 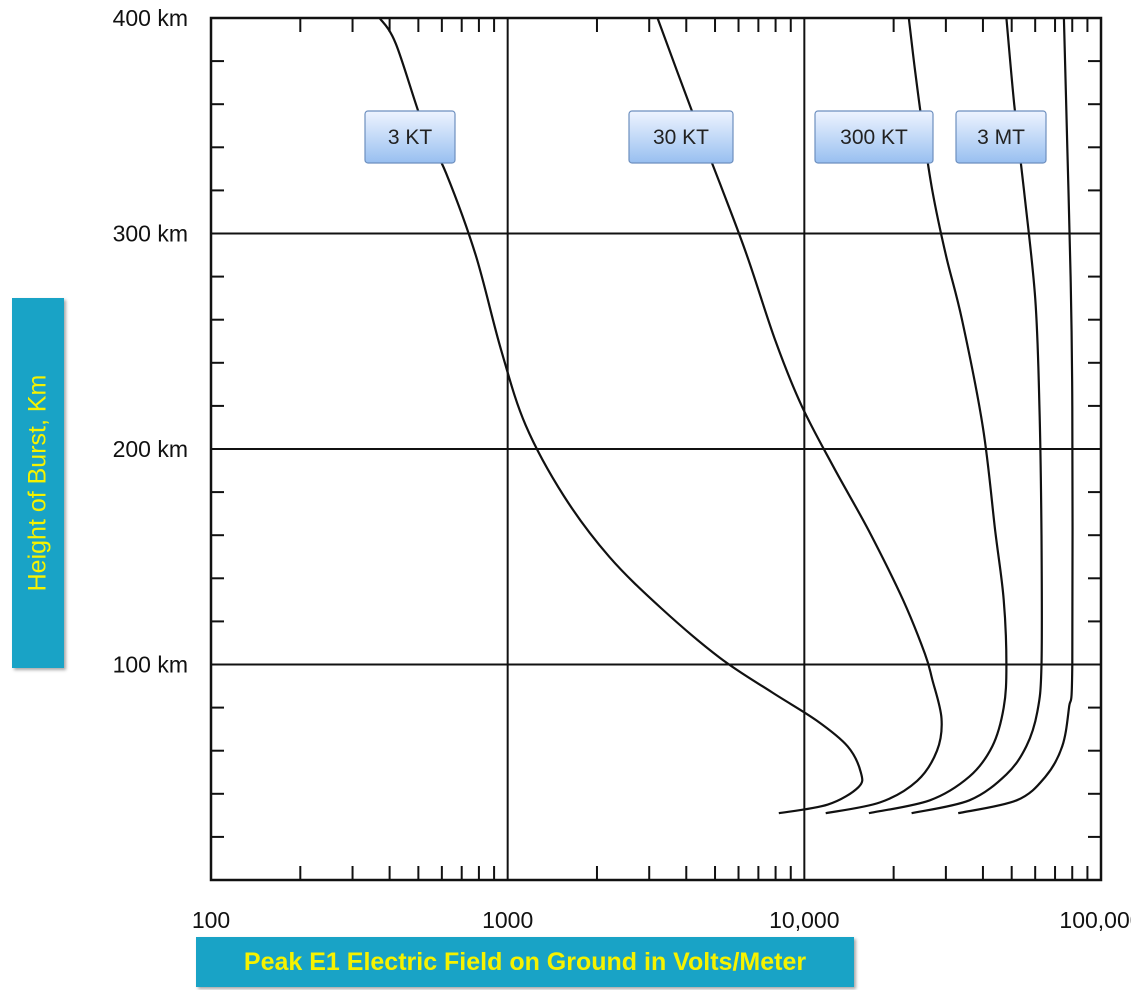 I want to click on curve-label-text: 30 KT, so click(x=681, y=137).